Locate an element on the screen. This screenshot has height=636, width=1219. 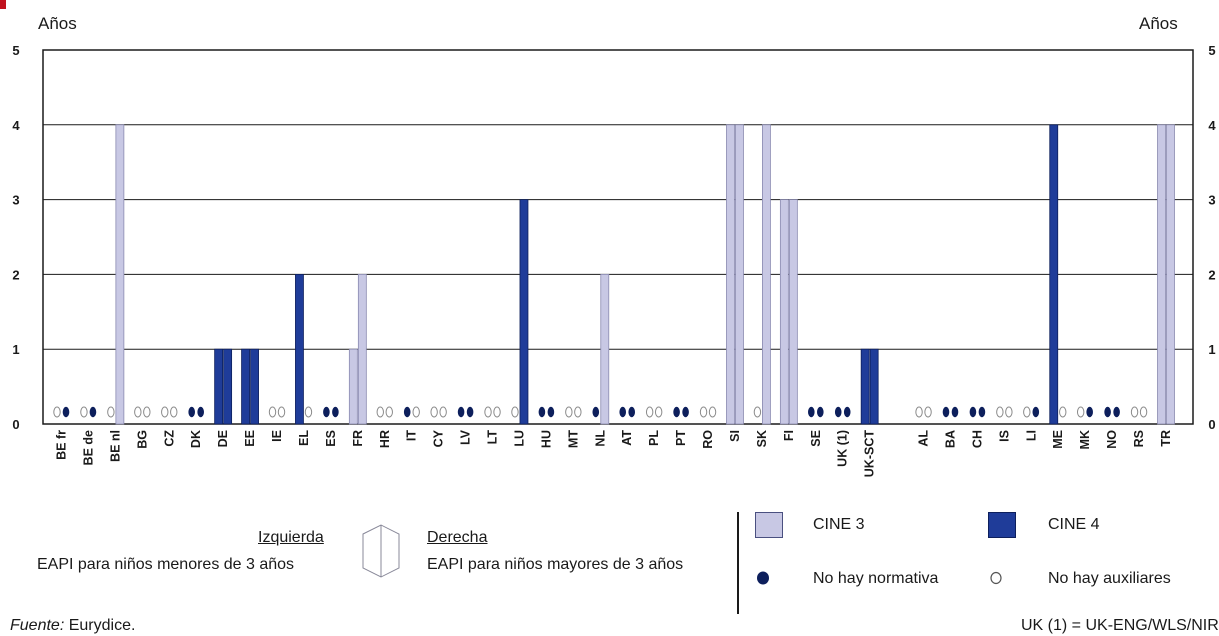
country-hr-right-no-auxiliares-marker is located at coordinates (389, 412).